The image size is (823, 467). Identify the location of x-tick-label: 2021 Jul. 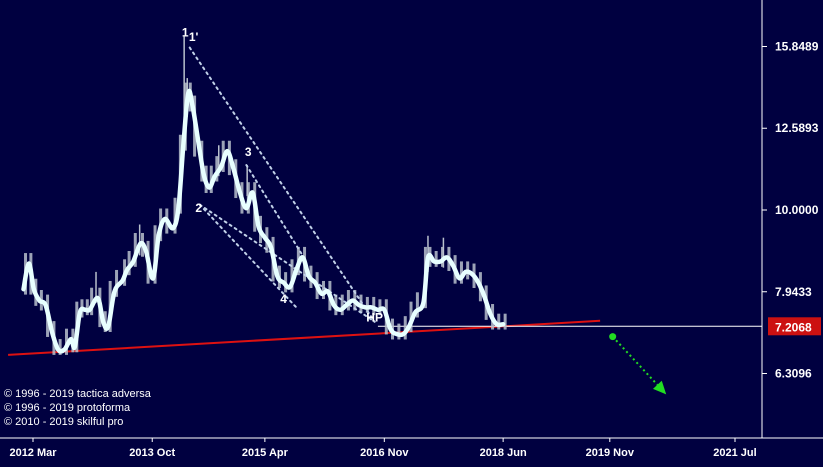
(734, 453).